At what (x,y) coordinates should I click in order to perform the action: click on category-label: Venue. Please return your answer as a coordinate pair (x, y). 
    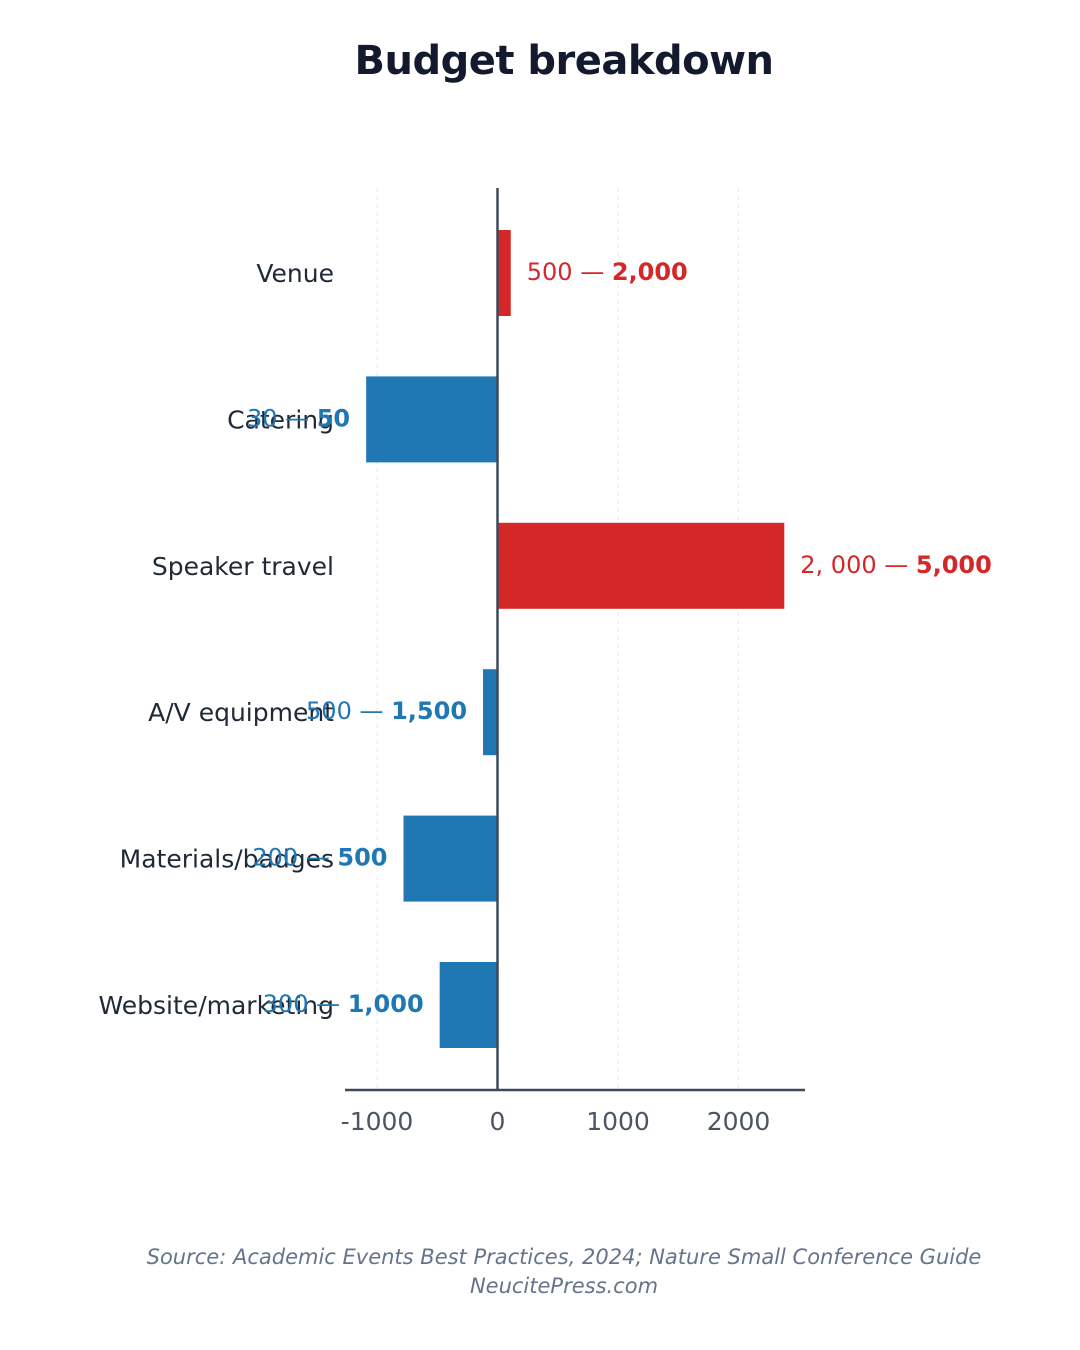
    Looking at the image, I should click on (295, 273).